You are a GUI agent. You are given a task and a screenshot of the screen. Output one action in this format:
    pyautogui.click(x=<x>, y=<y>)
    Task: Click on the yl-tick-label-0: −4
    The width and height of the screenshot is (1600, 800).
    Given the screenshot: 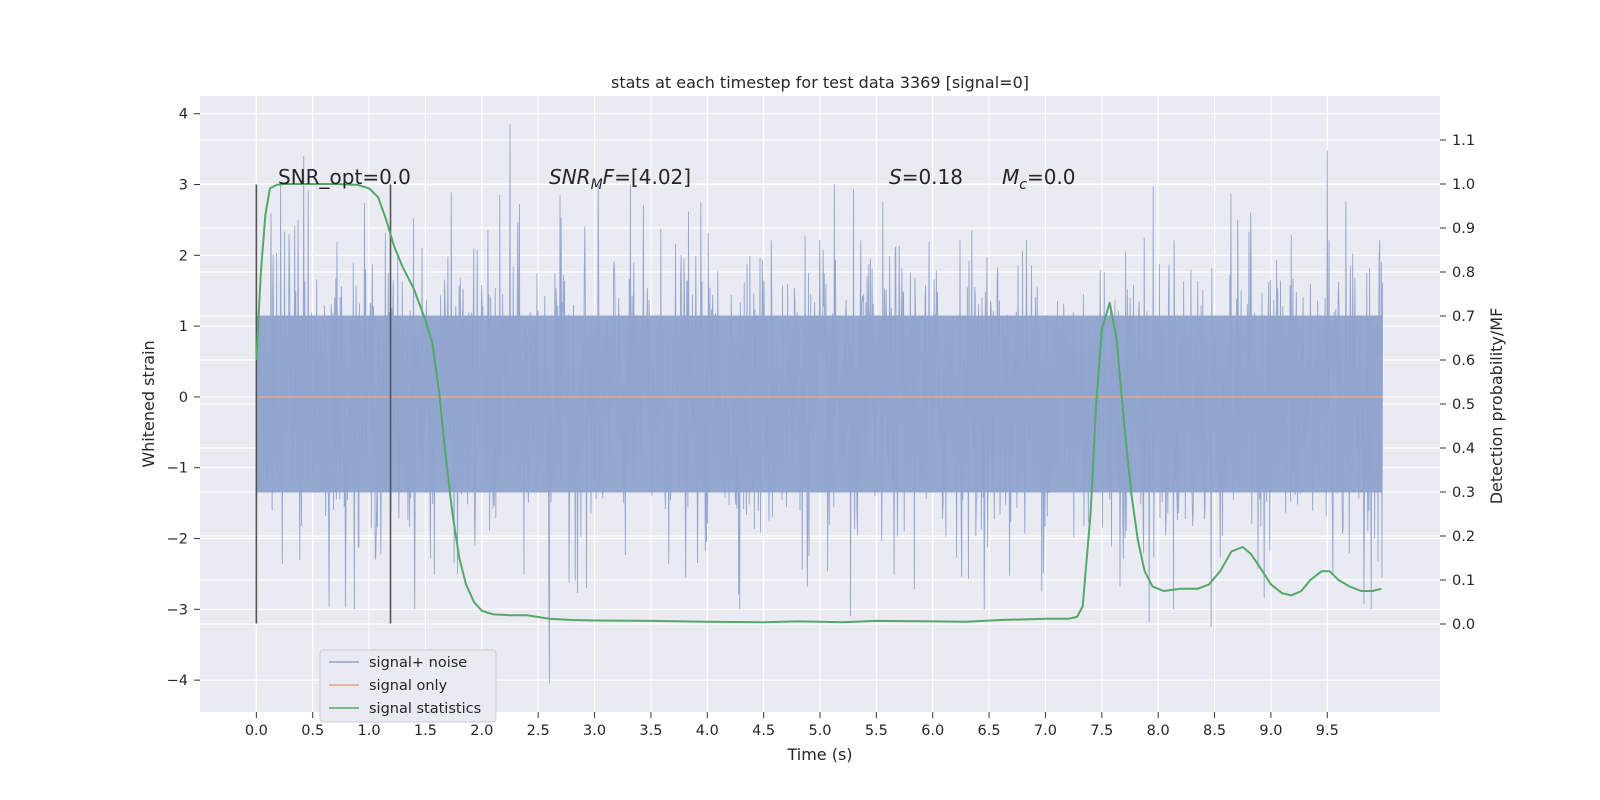 What is the action you would take?
    pyautogui.click(x=177, y=681)
    